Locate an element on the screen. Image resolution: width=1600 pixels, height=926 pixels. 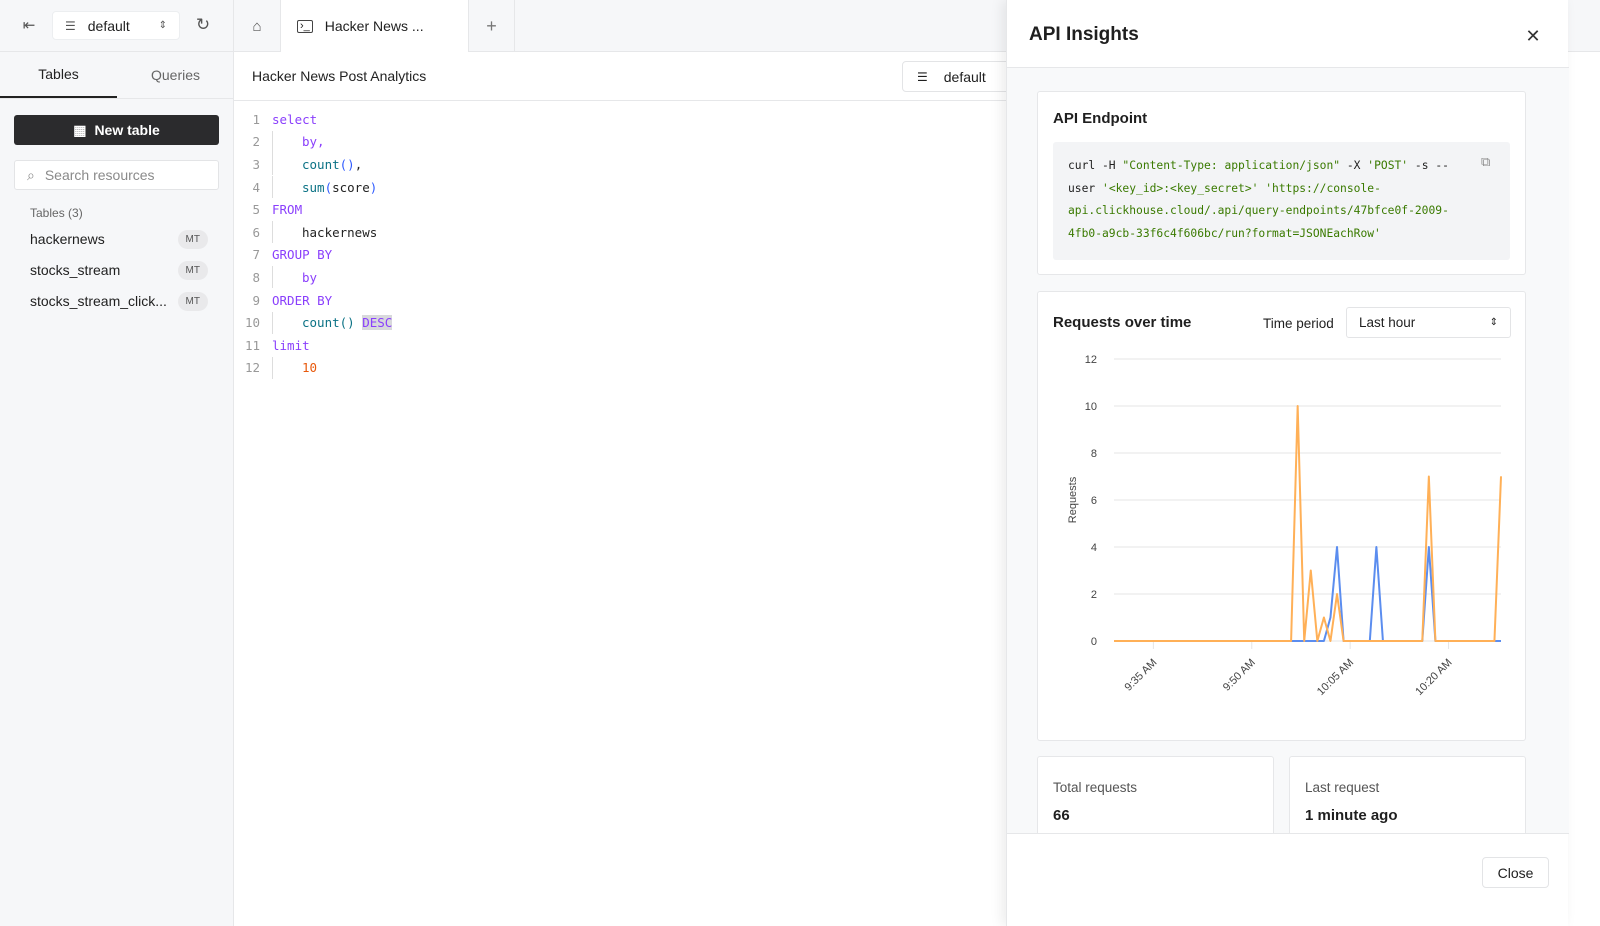
close-button: Close is located at coordinates (1515, 872).